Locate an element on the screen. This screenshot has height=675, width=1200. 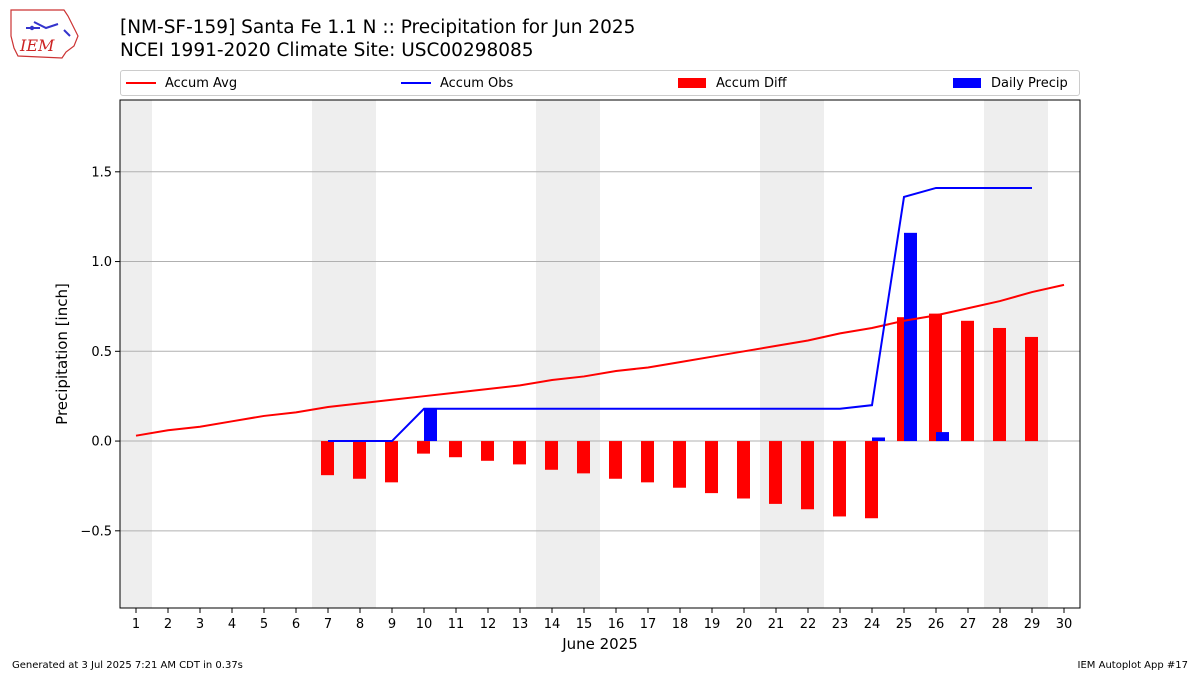
x-tick-label: 14 is located at coordinates (552, 624).